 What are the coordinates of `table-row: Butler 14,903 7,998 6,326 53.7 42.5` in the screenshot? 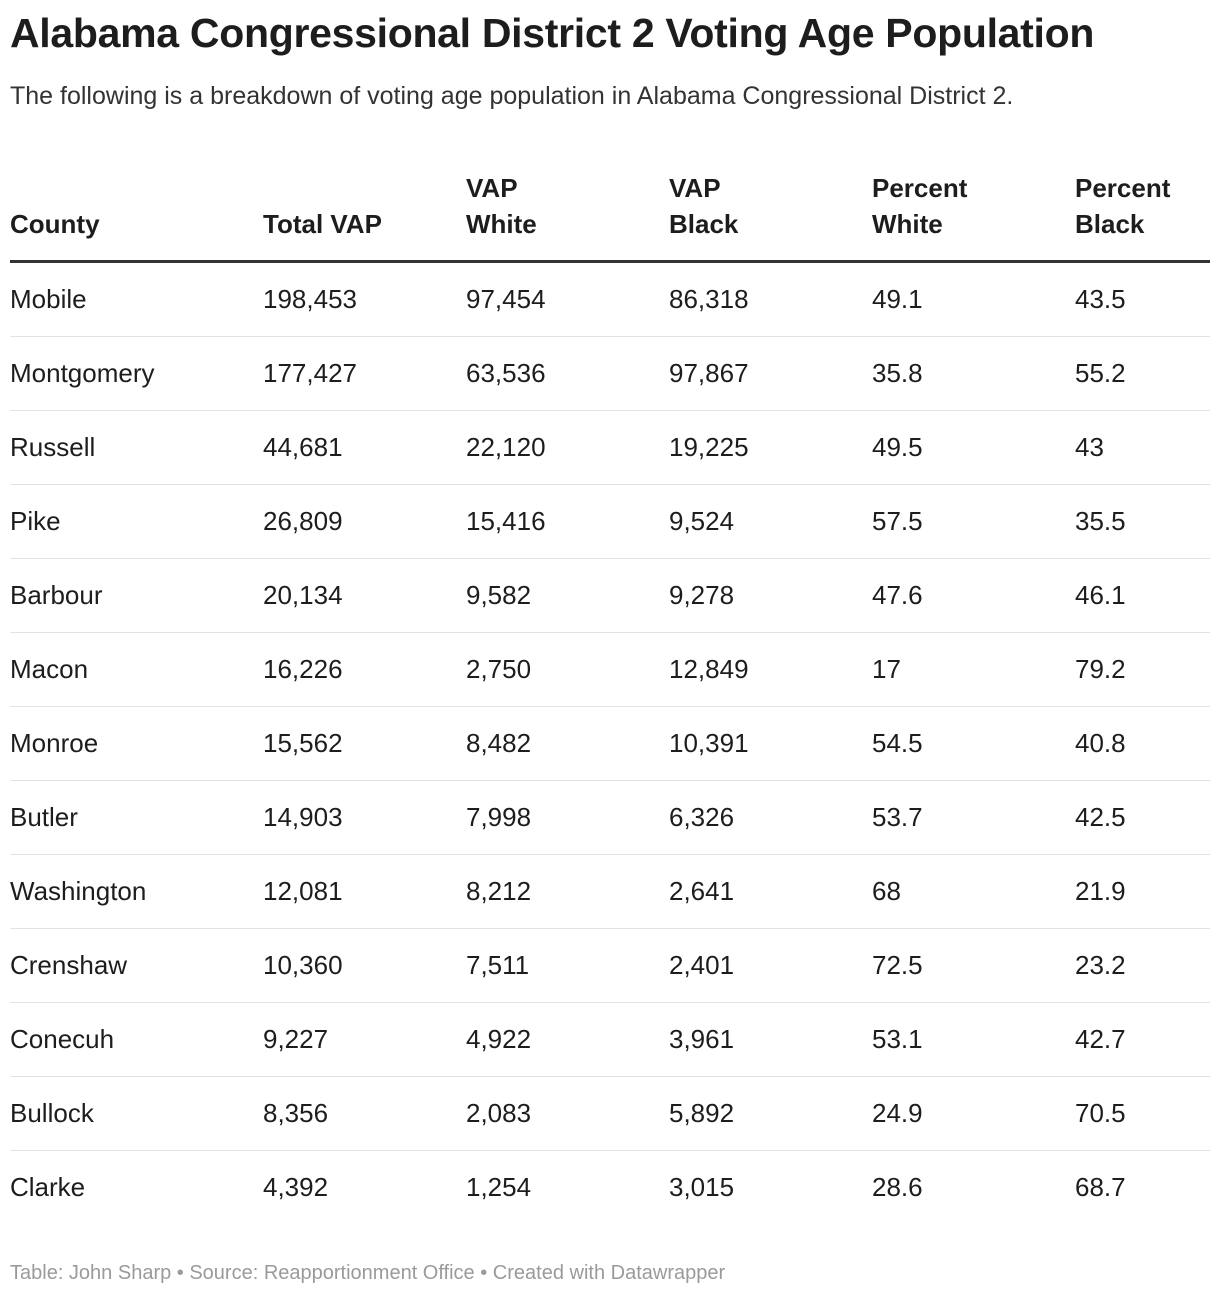 It's located at (610, 817).